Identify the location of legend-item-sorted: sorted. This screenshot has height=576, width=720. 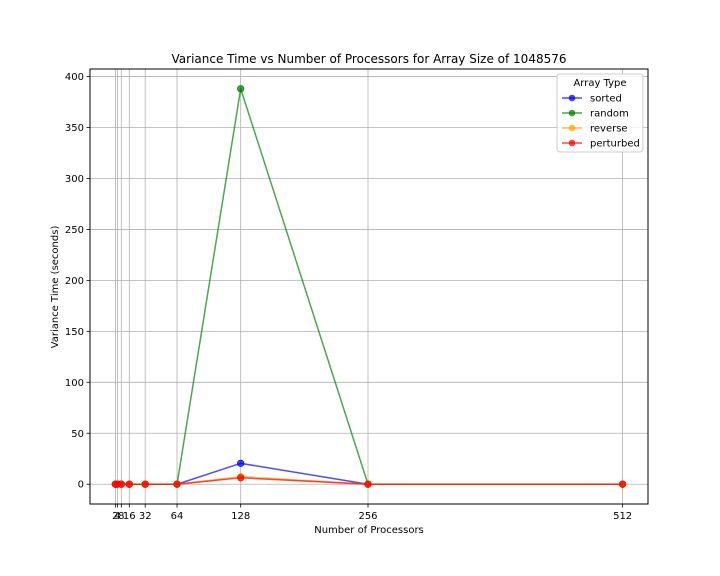
(592, 99).